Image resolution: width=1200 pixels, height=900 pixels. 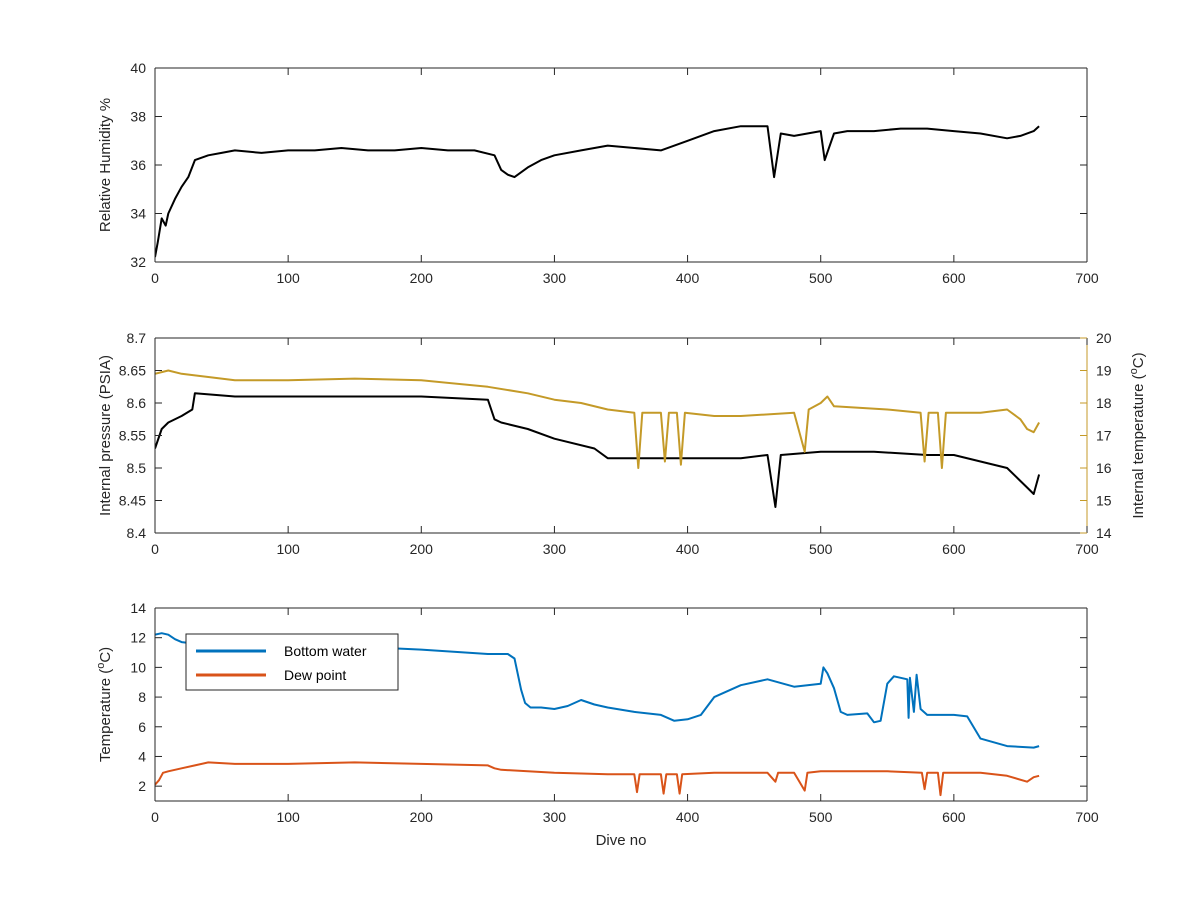 I want to click on y-tick-label: 34, so click(x=138, y=214).